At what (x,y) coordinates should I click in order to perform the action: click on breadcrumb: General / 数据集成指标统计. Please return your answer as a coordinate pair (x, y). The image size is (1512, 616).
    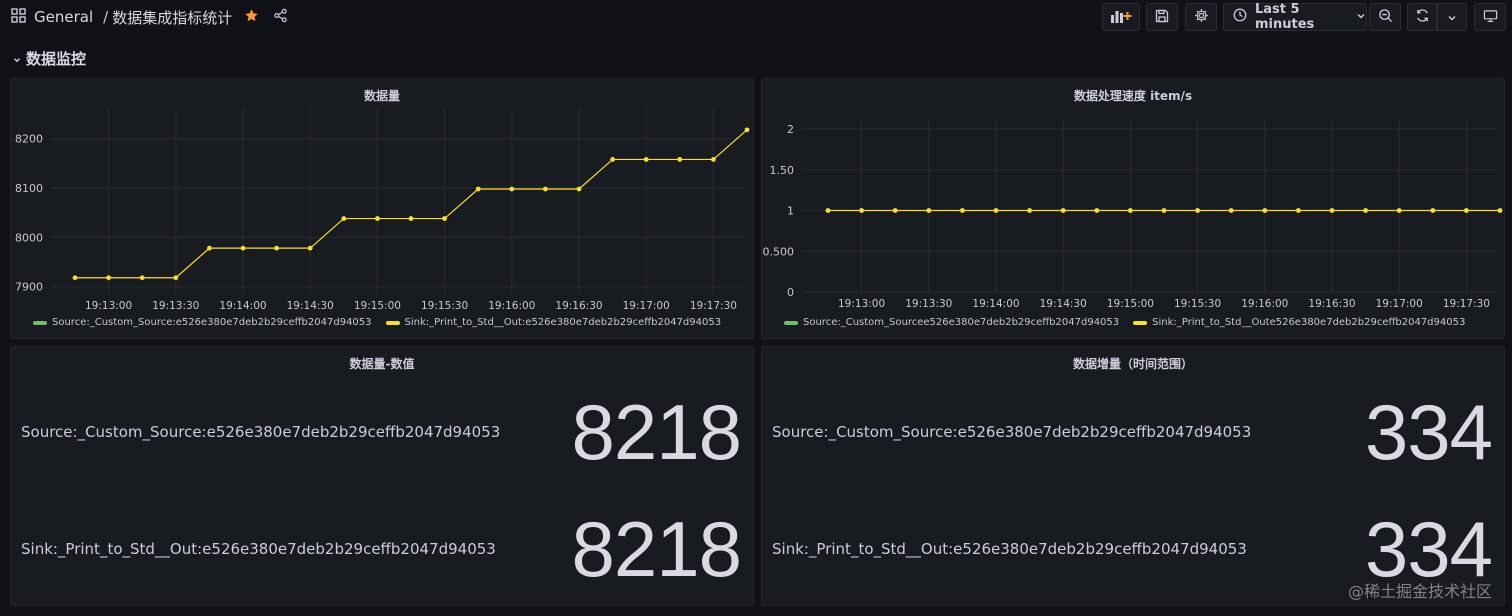
    Looking at the image, I should click on (149, 17).